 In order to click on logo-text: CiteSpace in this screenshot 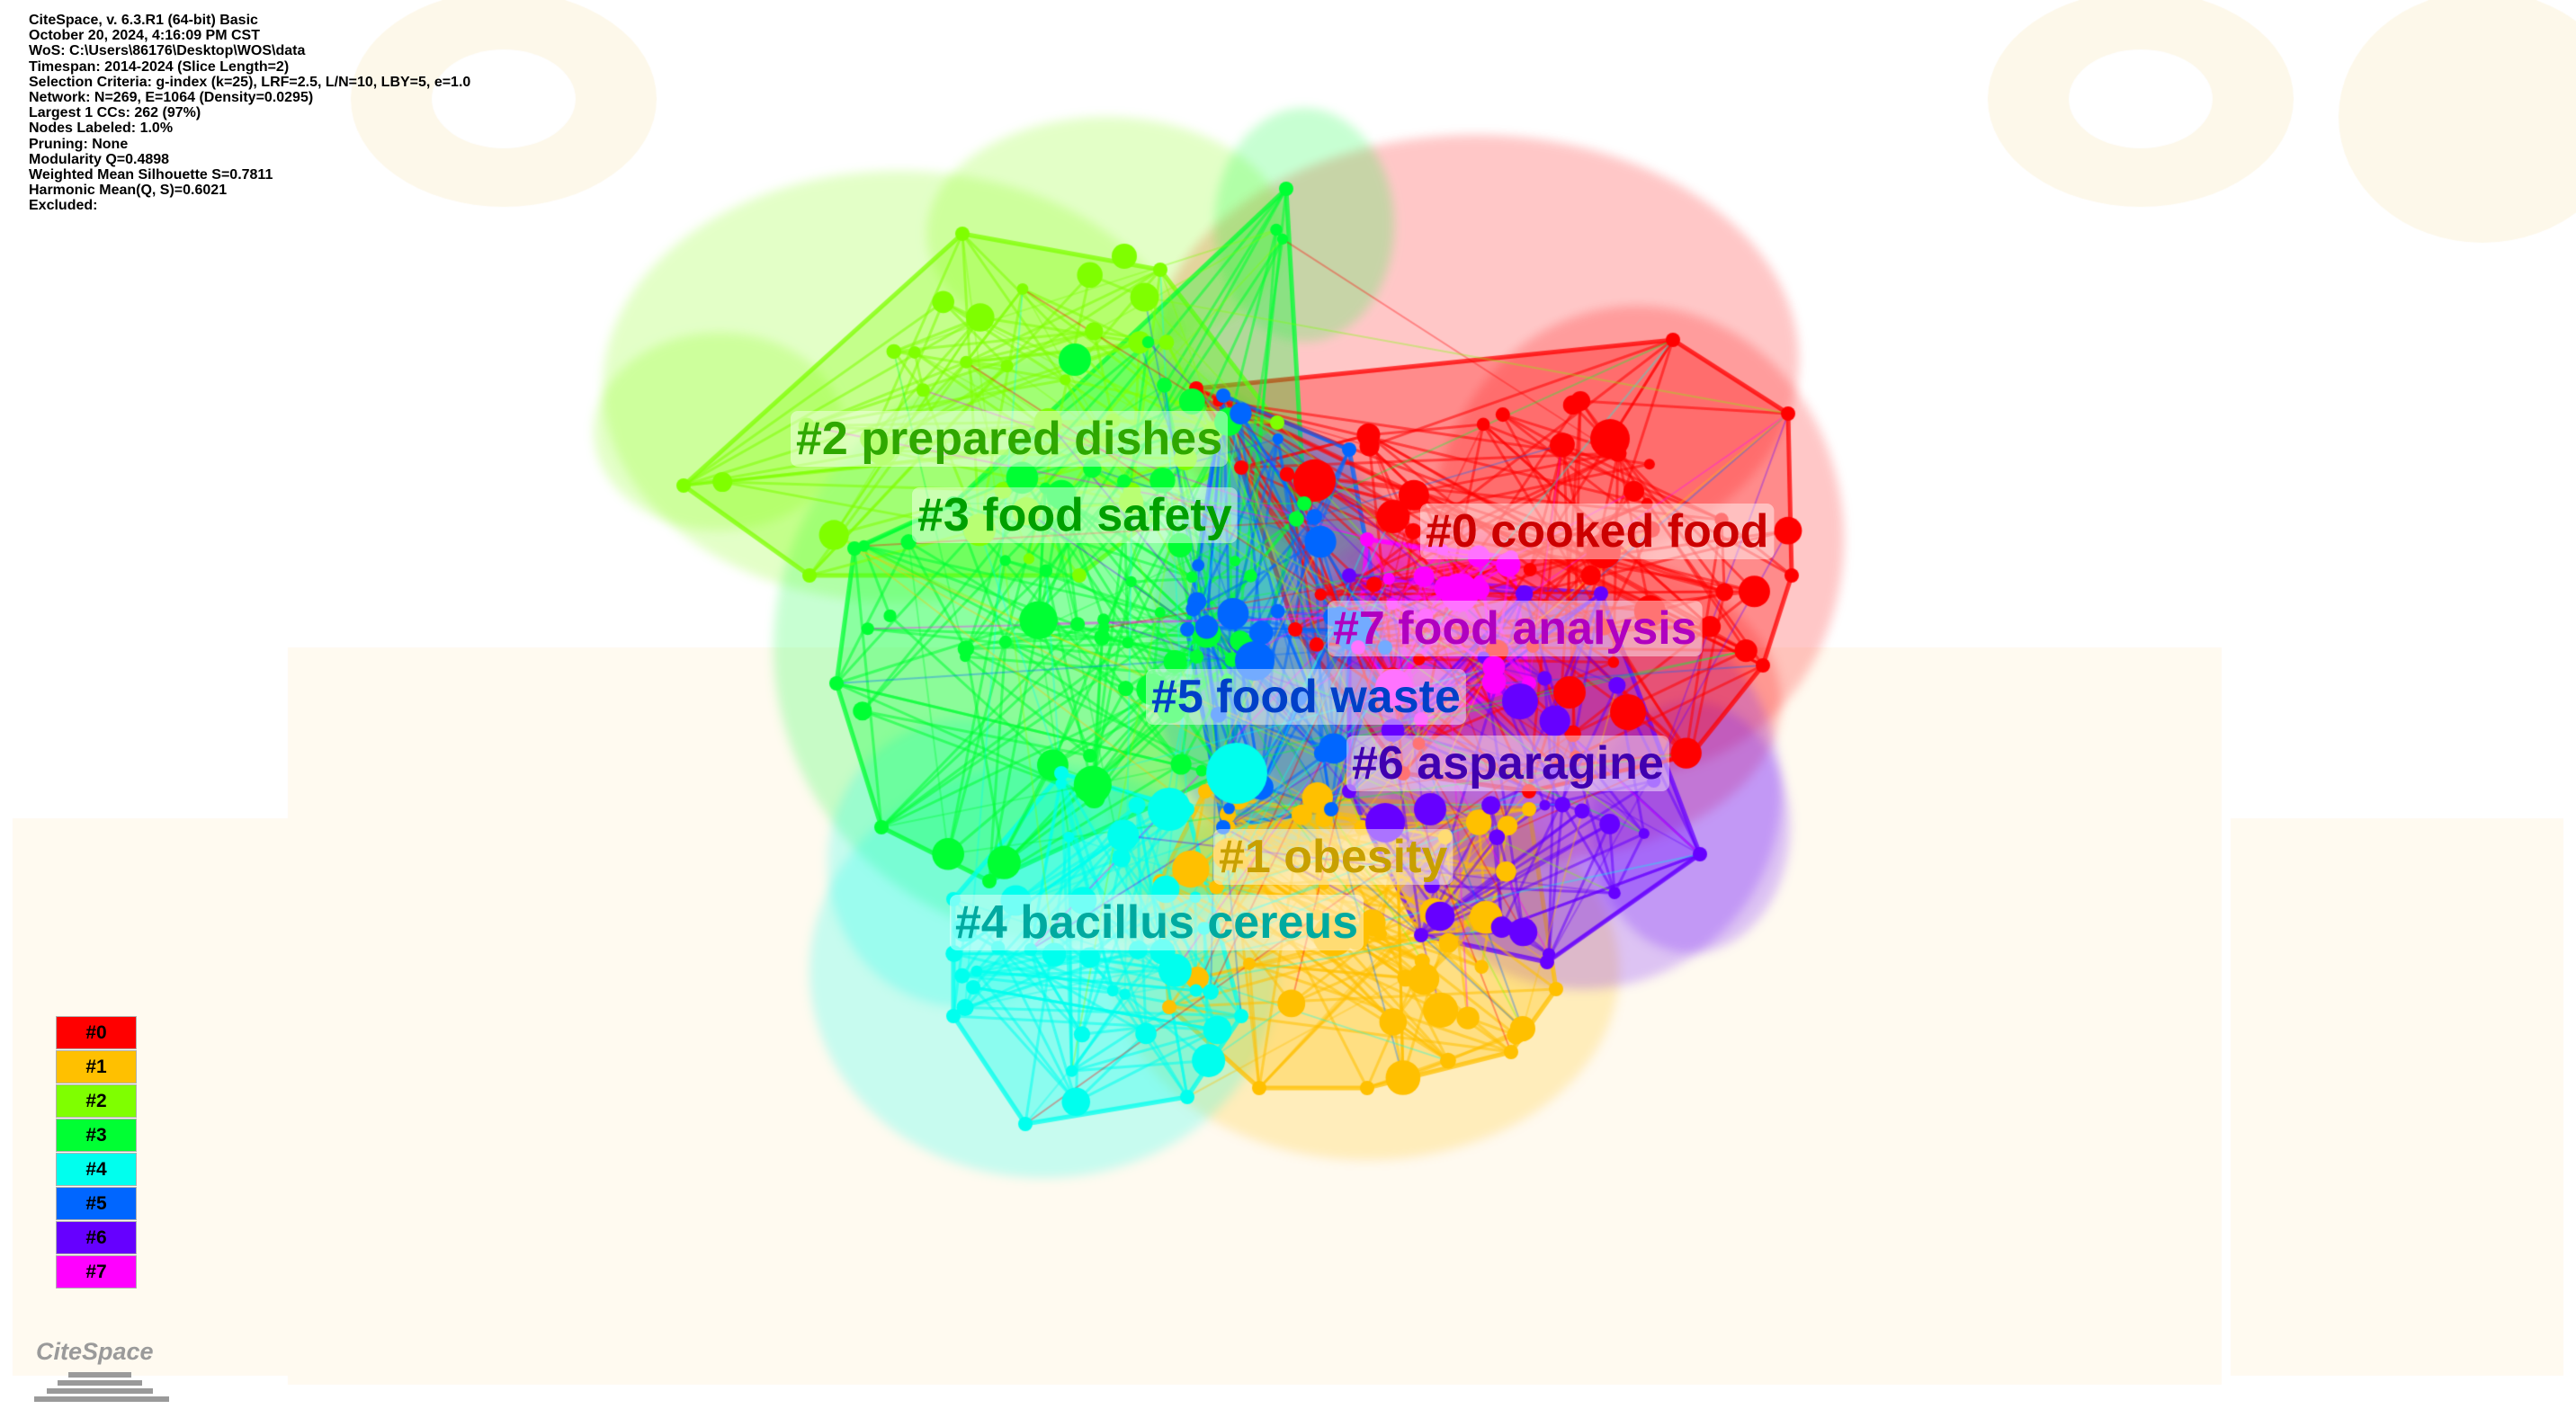, I will do `click(95, 1351)`.